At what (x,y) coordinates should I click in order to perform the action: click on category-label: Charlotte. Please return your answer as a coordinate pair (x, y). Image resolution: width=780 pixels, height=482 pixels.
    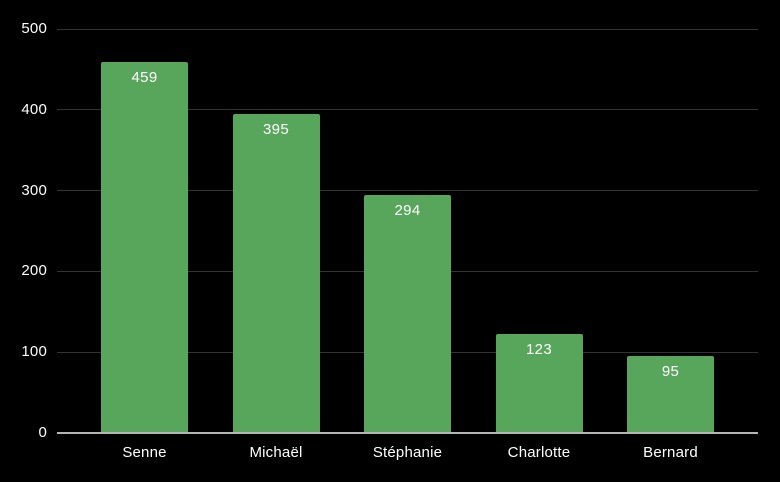
    Looking at the image, I should click on (539, 452).